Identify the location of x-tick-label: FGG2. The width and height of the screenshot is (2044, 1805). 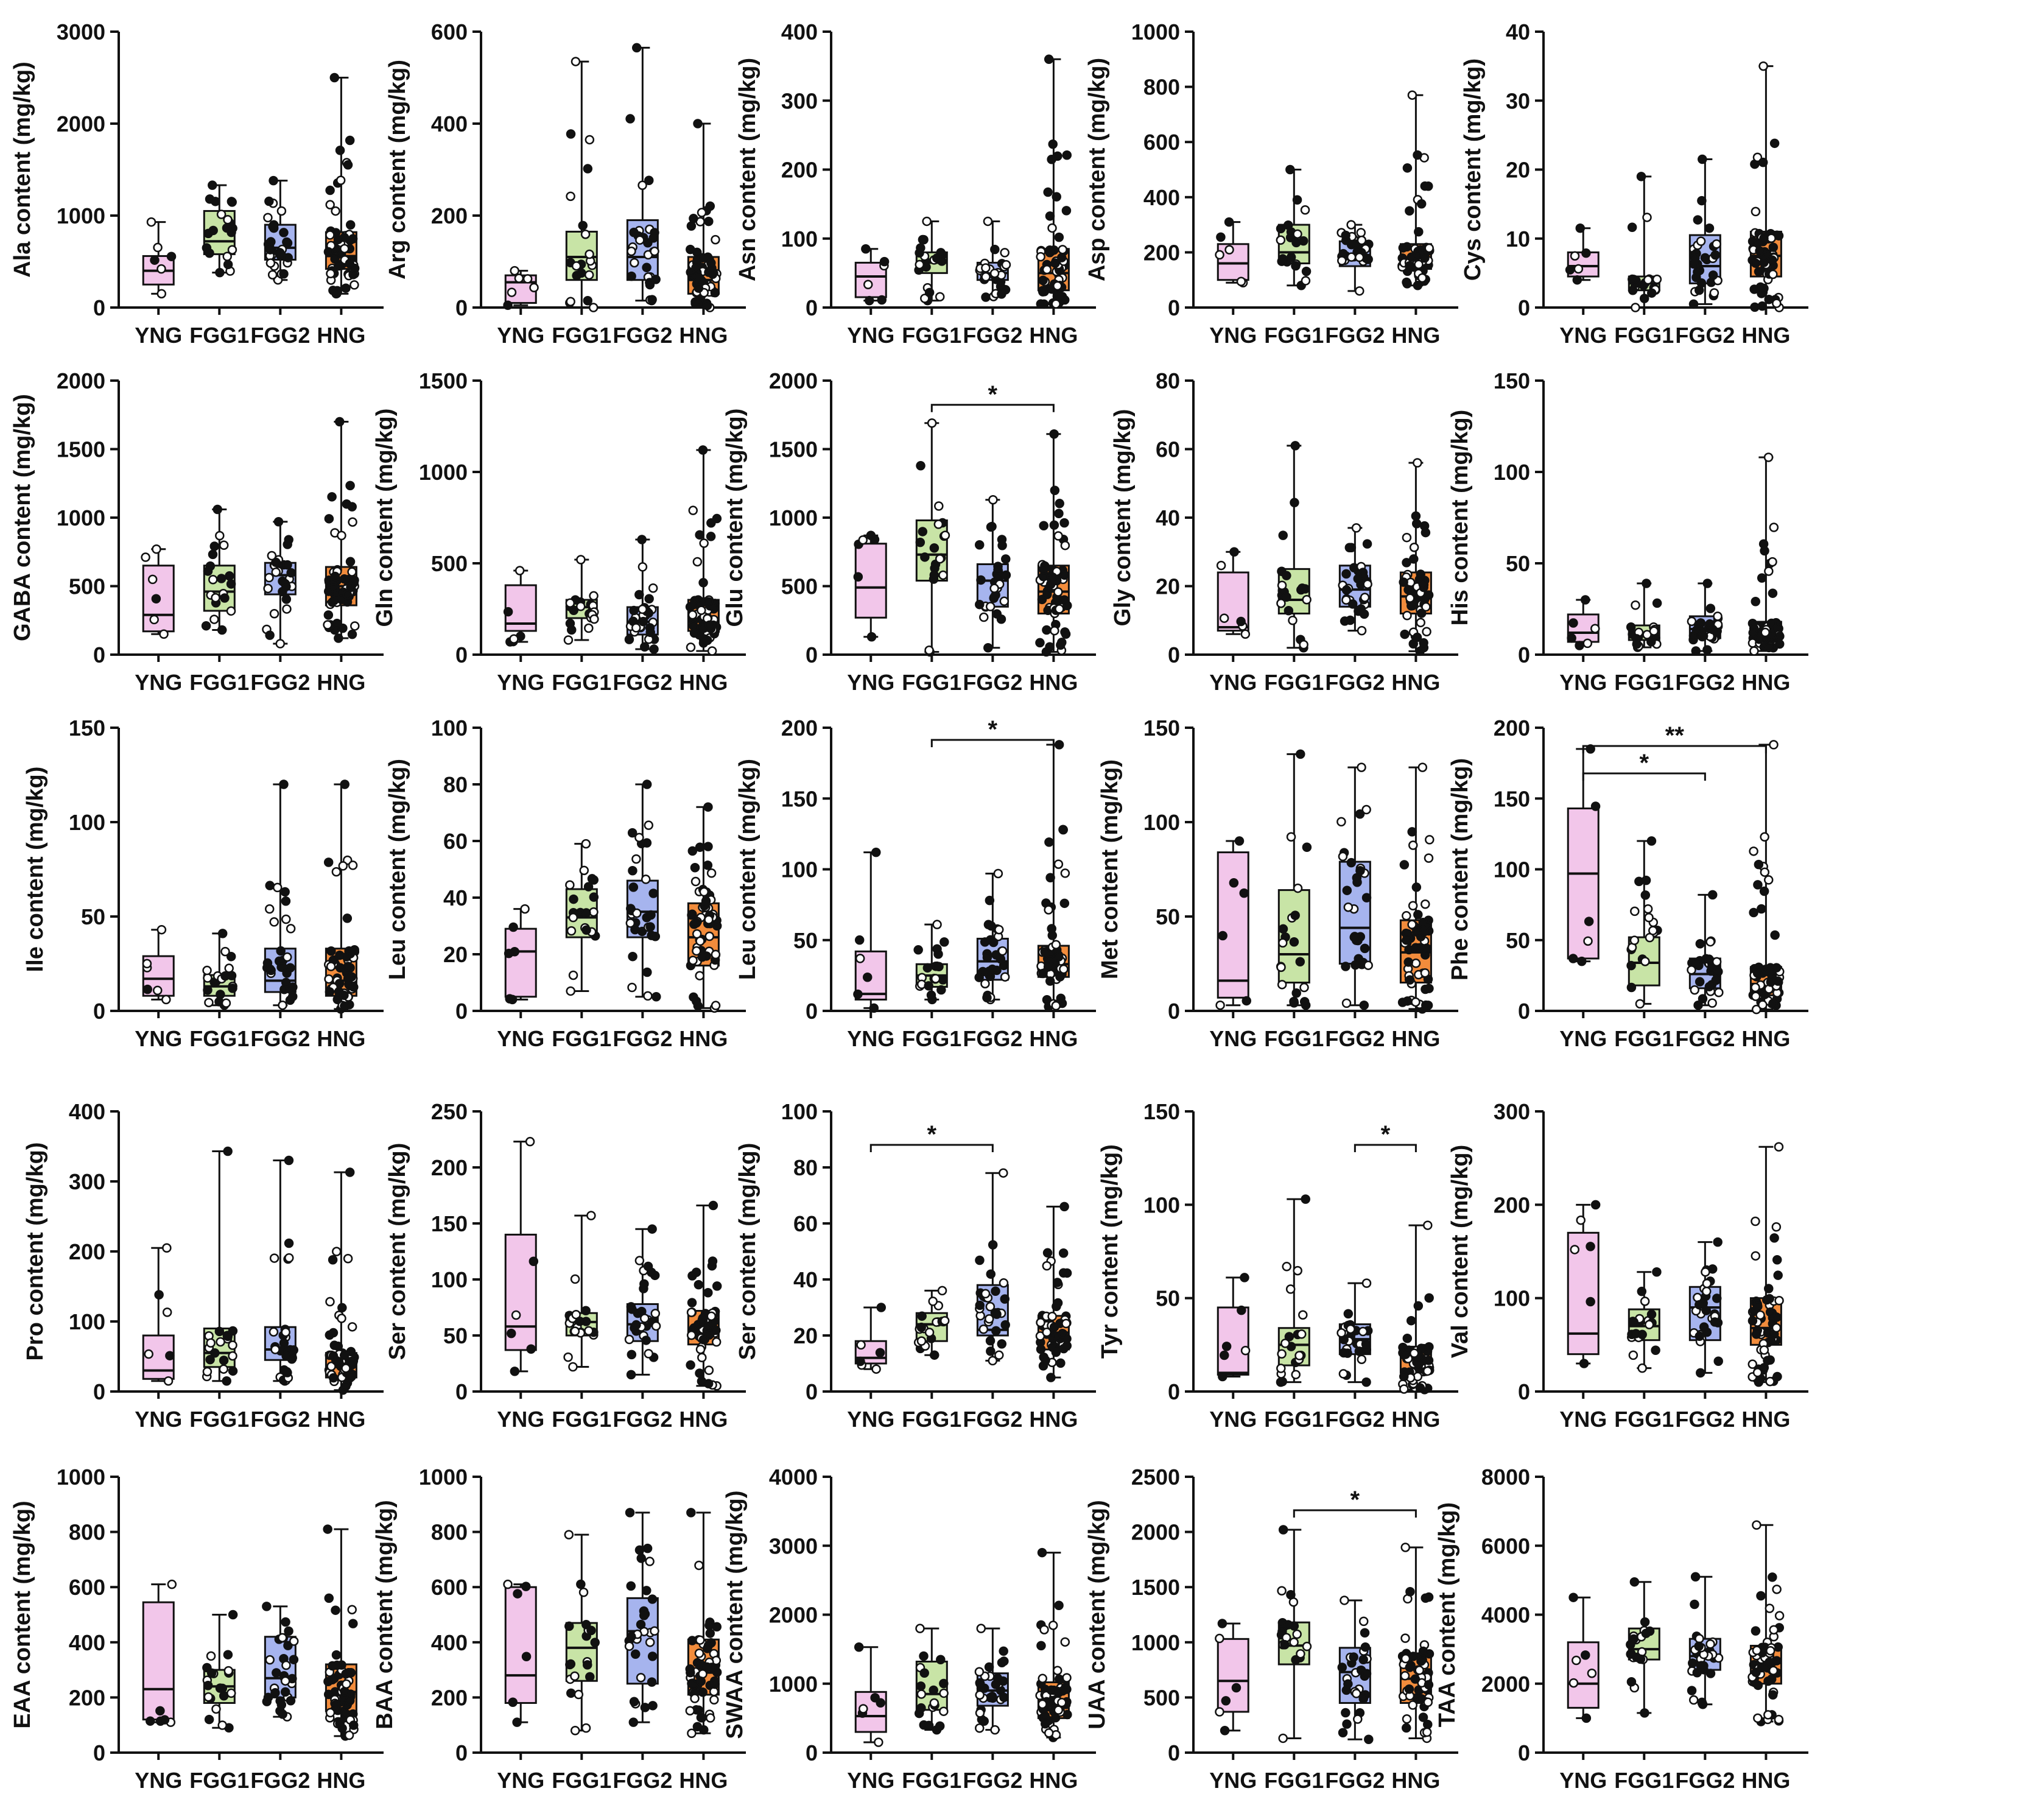
(992, 1038).